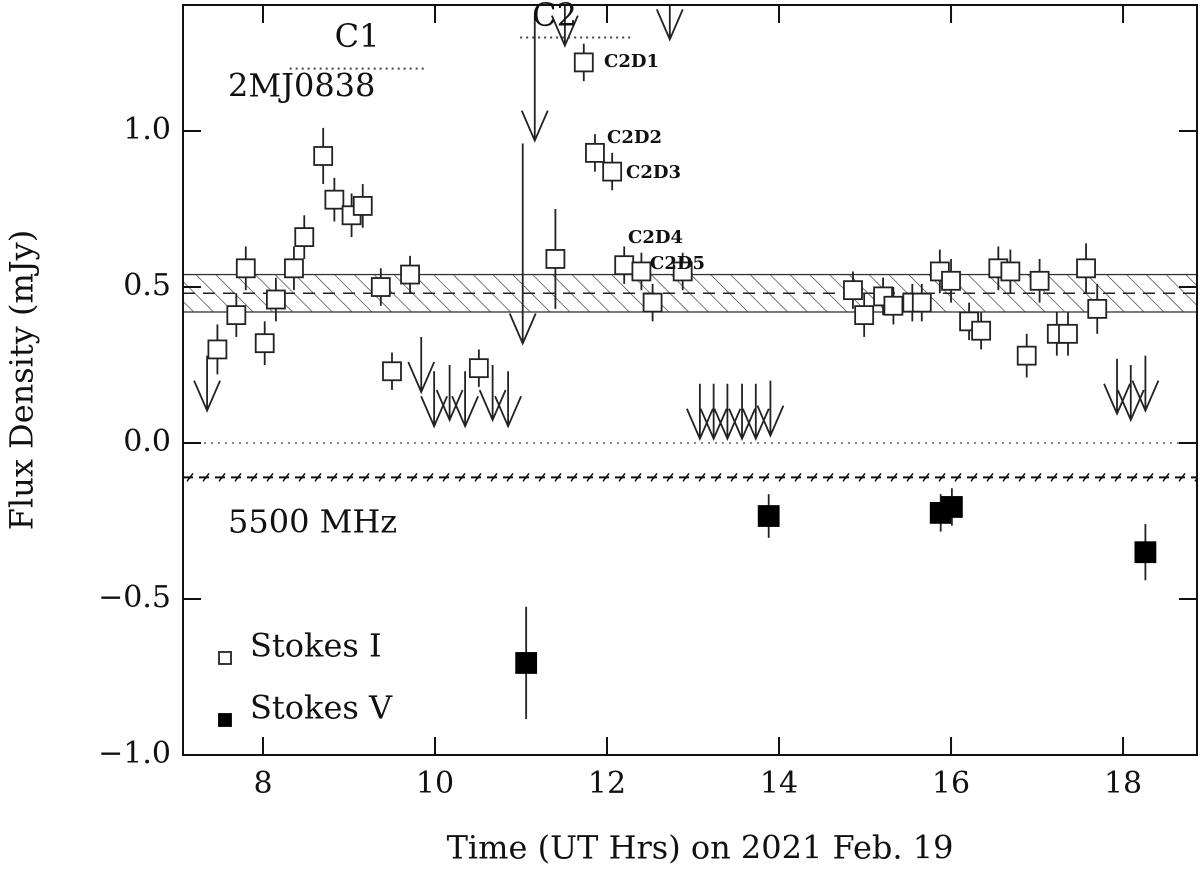 This screenshot has height=875, width=1200. I want to click on annotation: C2D5, so click(677, 263).